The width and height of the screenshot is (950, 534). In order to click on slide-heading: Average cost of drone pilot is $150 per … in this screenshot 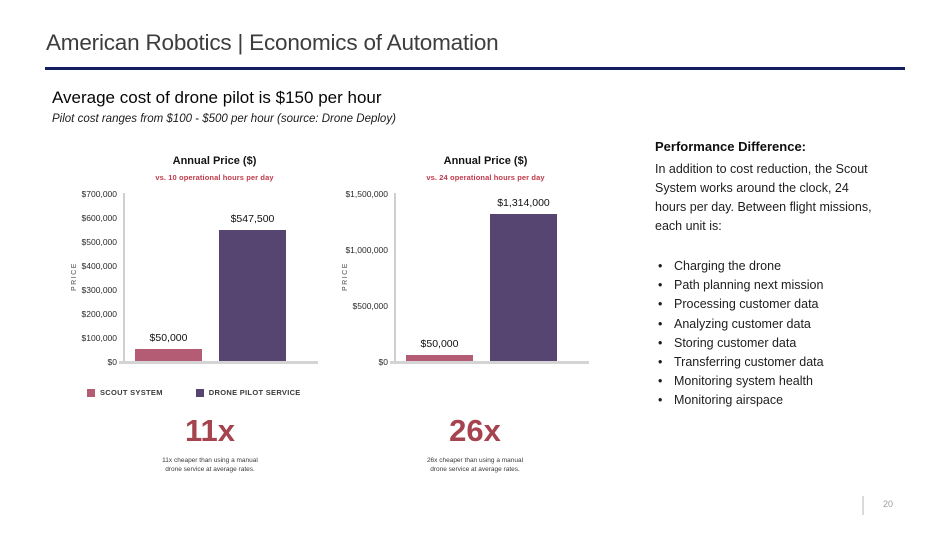, I will do `click(217, 97)`.